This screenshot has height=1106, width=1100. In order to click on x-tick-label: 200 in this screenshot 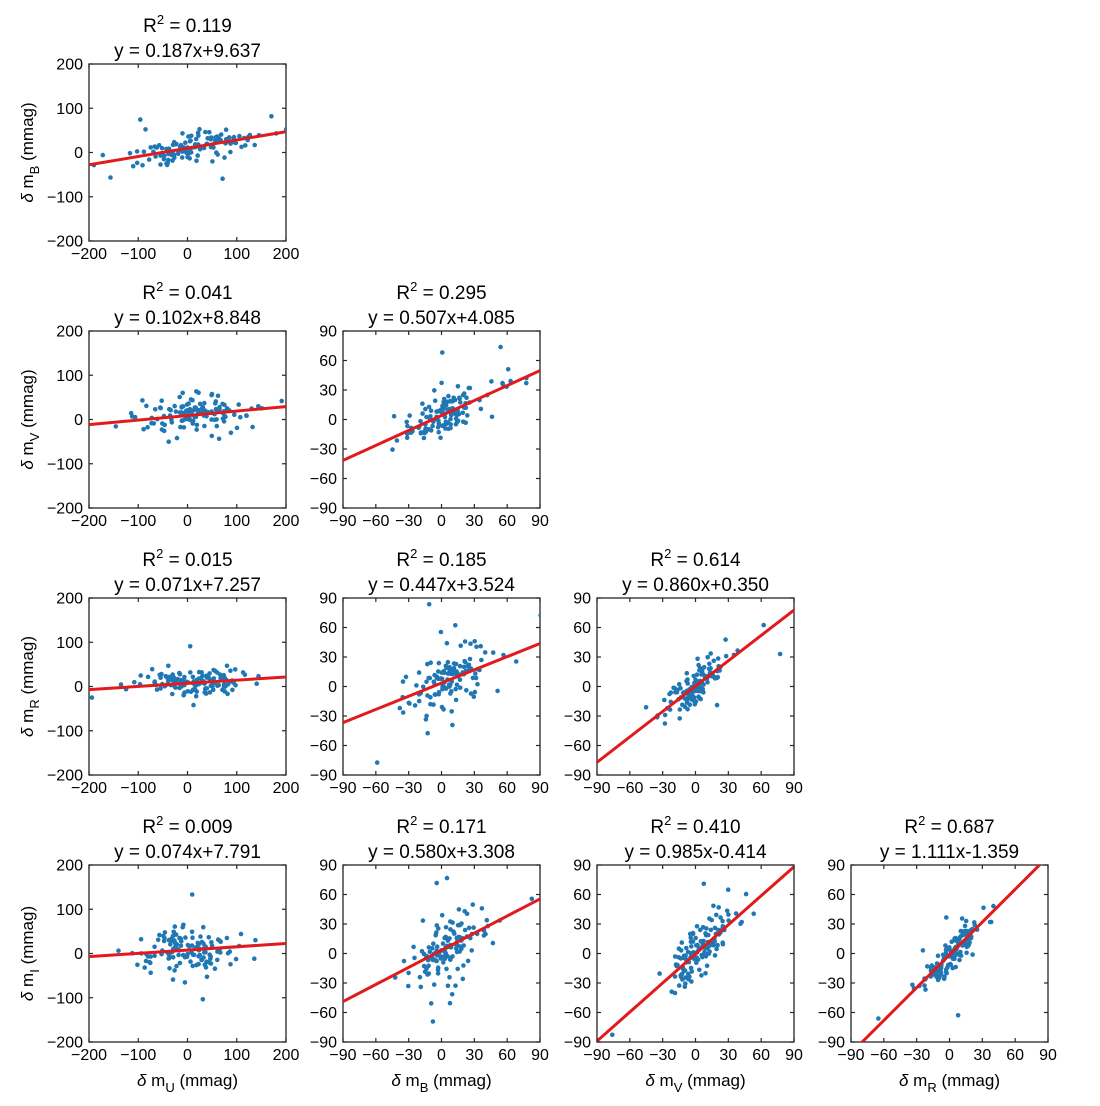, I will do `click(286, 521)`.